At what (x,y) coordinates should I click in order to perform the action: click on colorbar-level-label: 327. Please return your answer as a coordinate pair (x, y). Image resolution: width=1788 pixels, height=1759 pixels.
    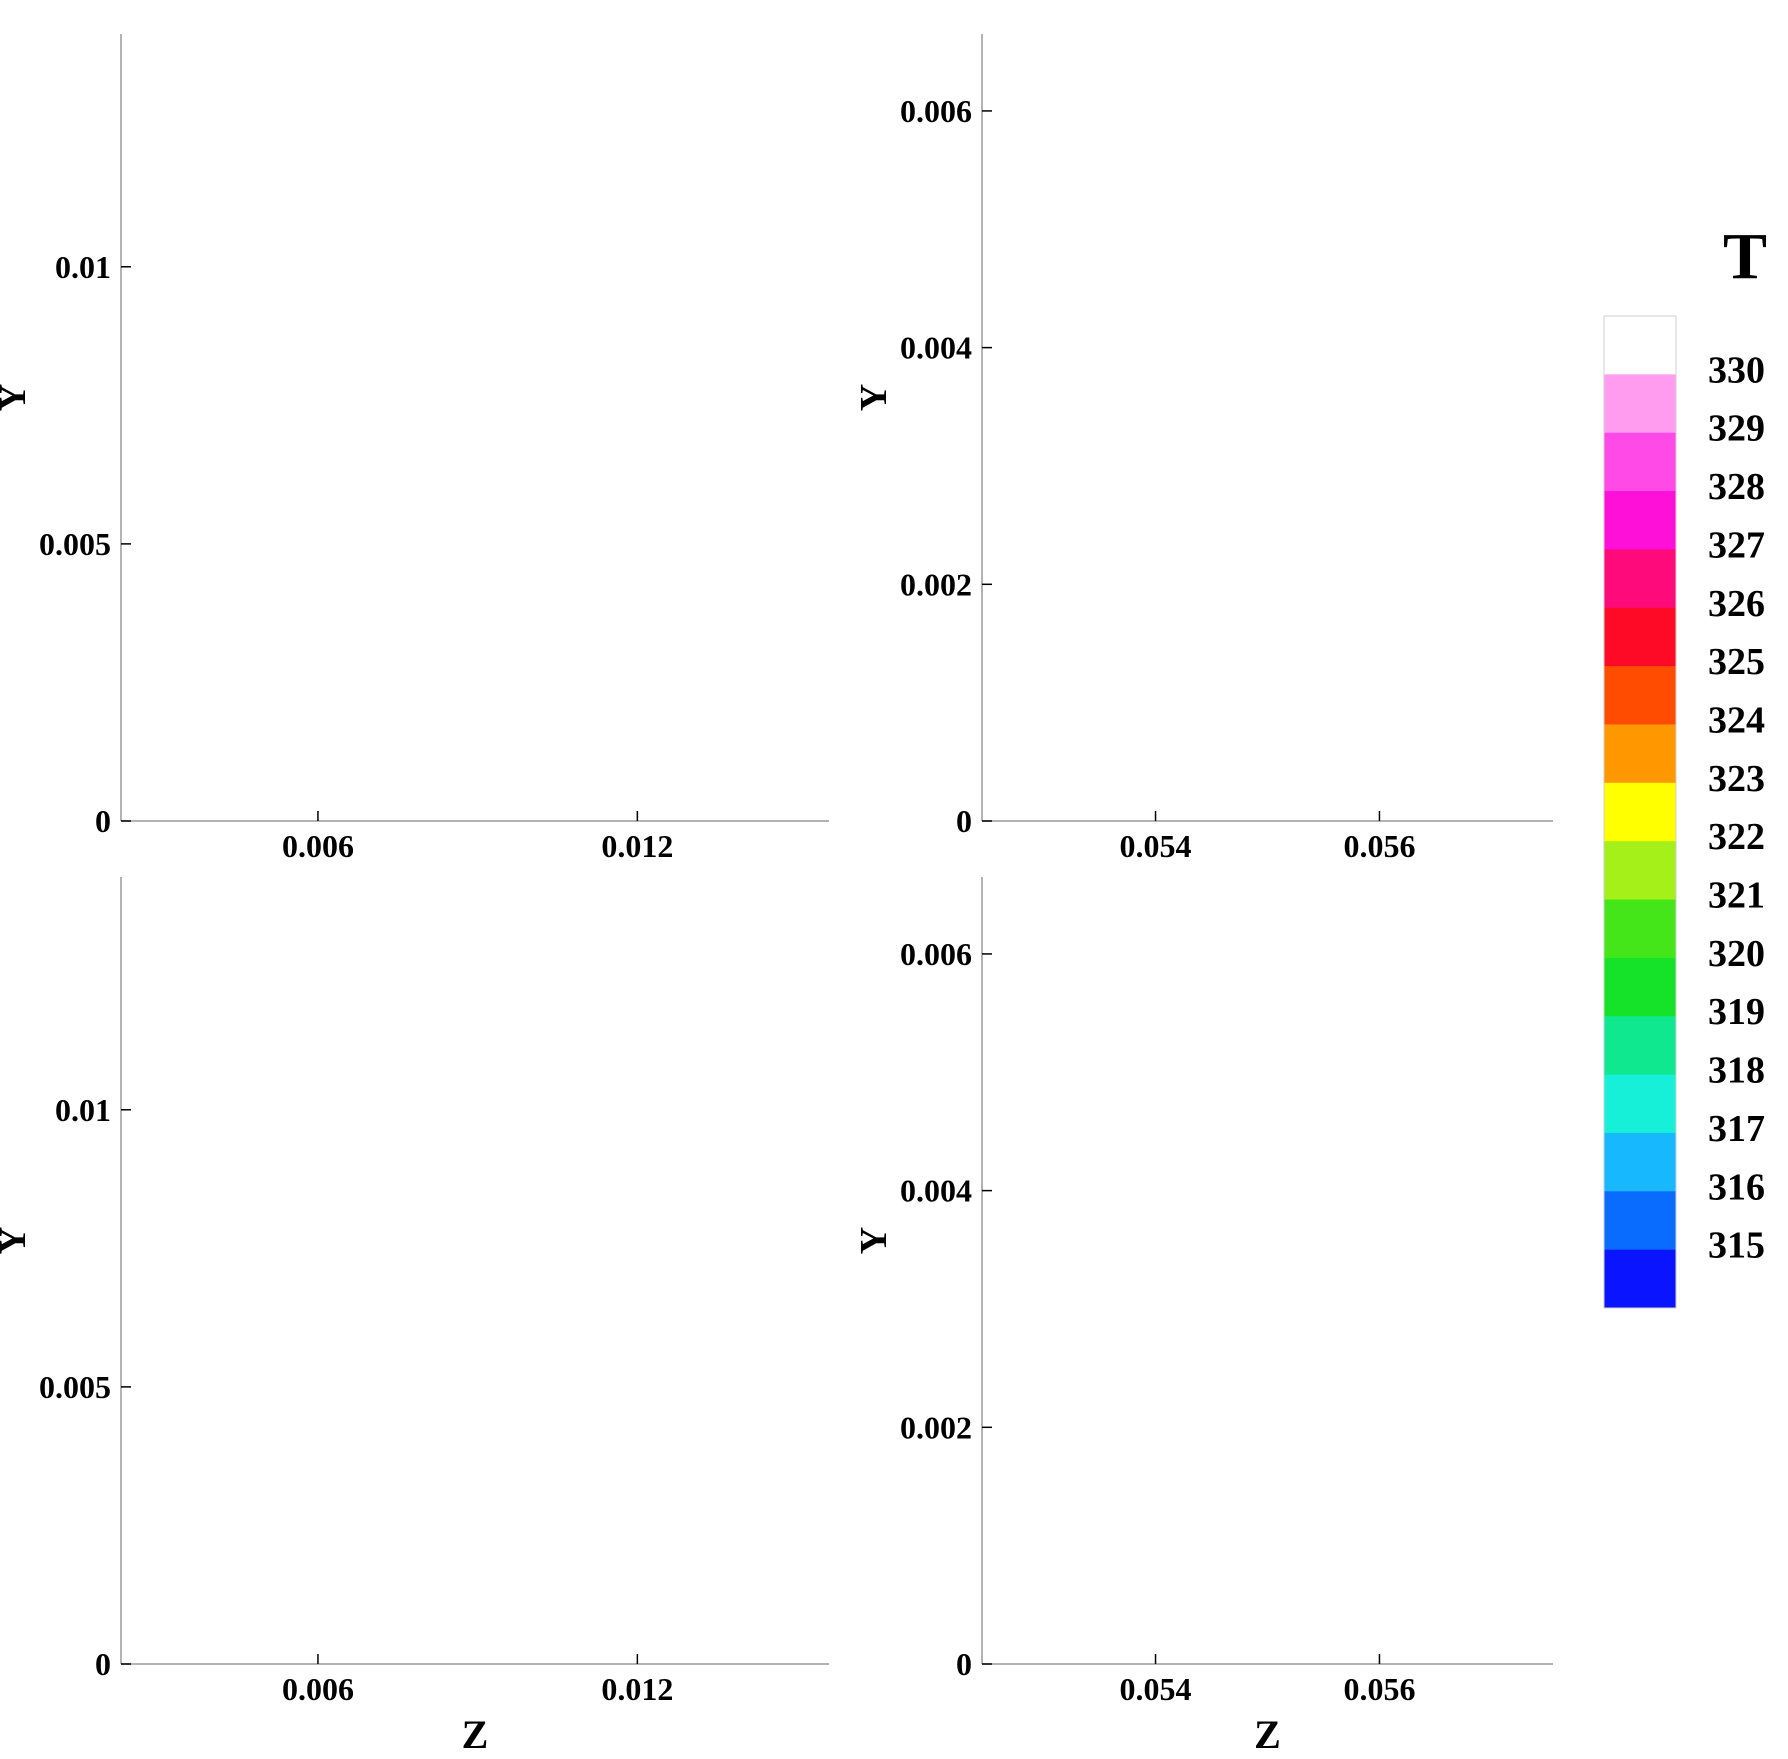
    Looking at the image, I should click on (1736, 545).